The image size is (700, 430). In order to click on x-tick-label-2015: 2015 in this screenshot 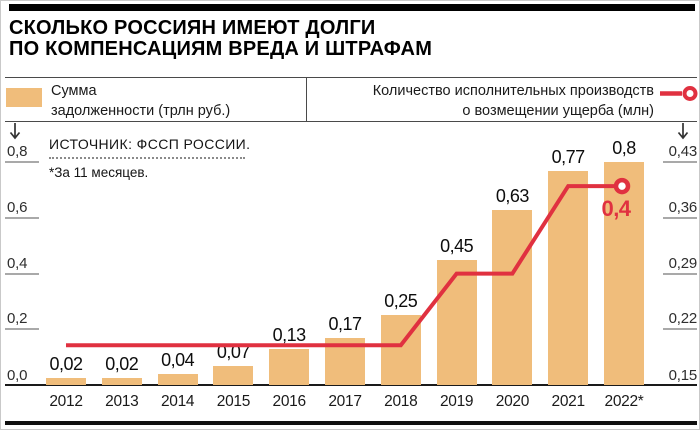, I will do `click(233, 401)`.